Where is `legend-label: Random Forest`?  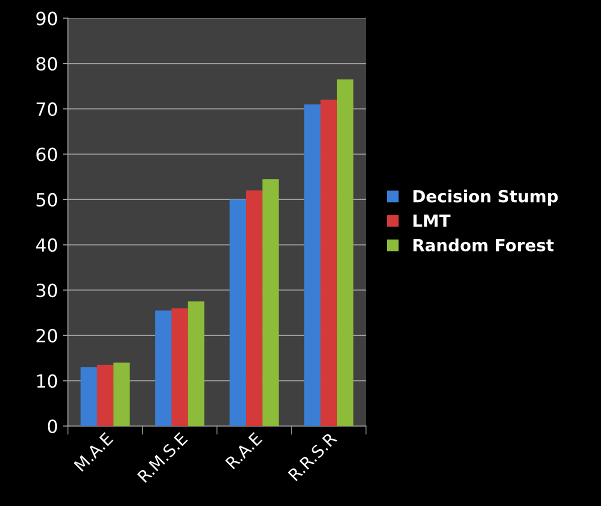 legend-label: Random Forest is located at coordinates (484, 245).